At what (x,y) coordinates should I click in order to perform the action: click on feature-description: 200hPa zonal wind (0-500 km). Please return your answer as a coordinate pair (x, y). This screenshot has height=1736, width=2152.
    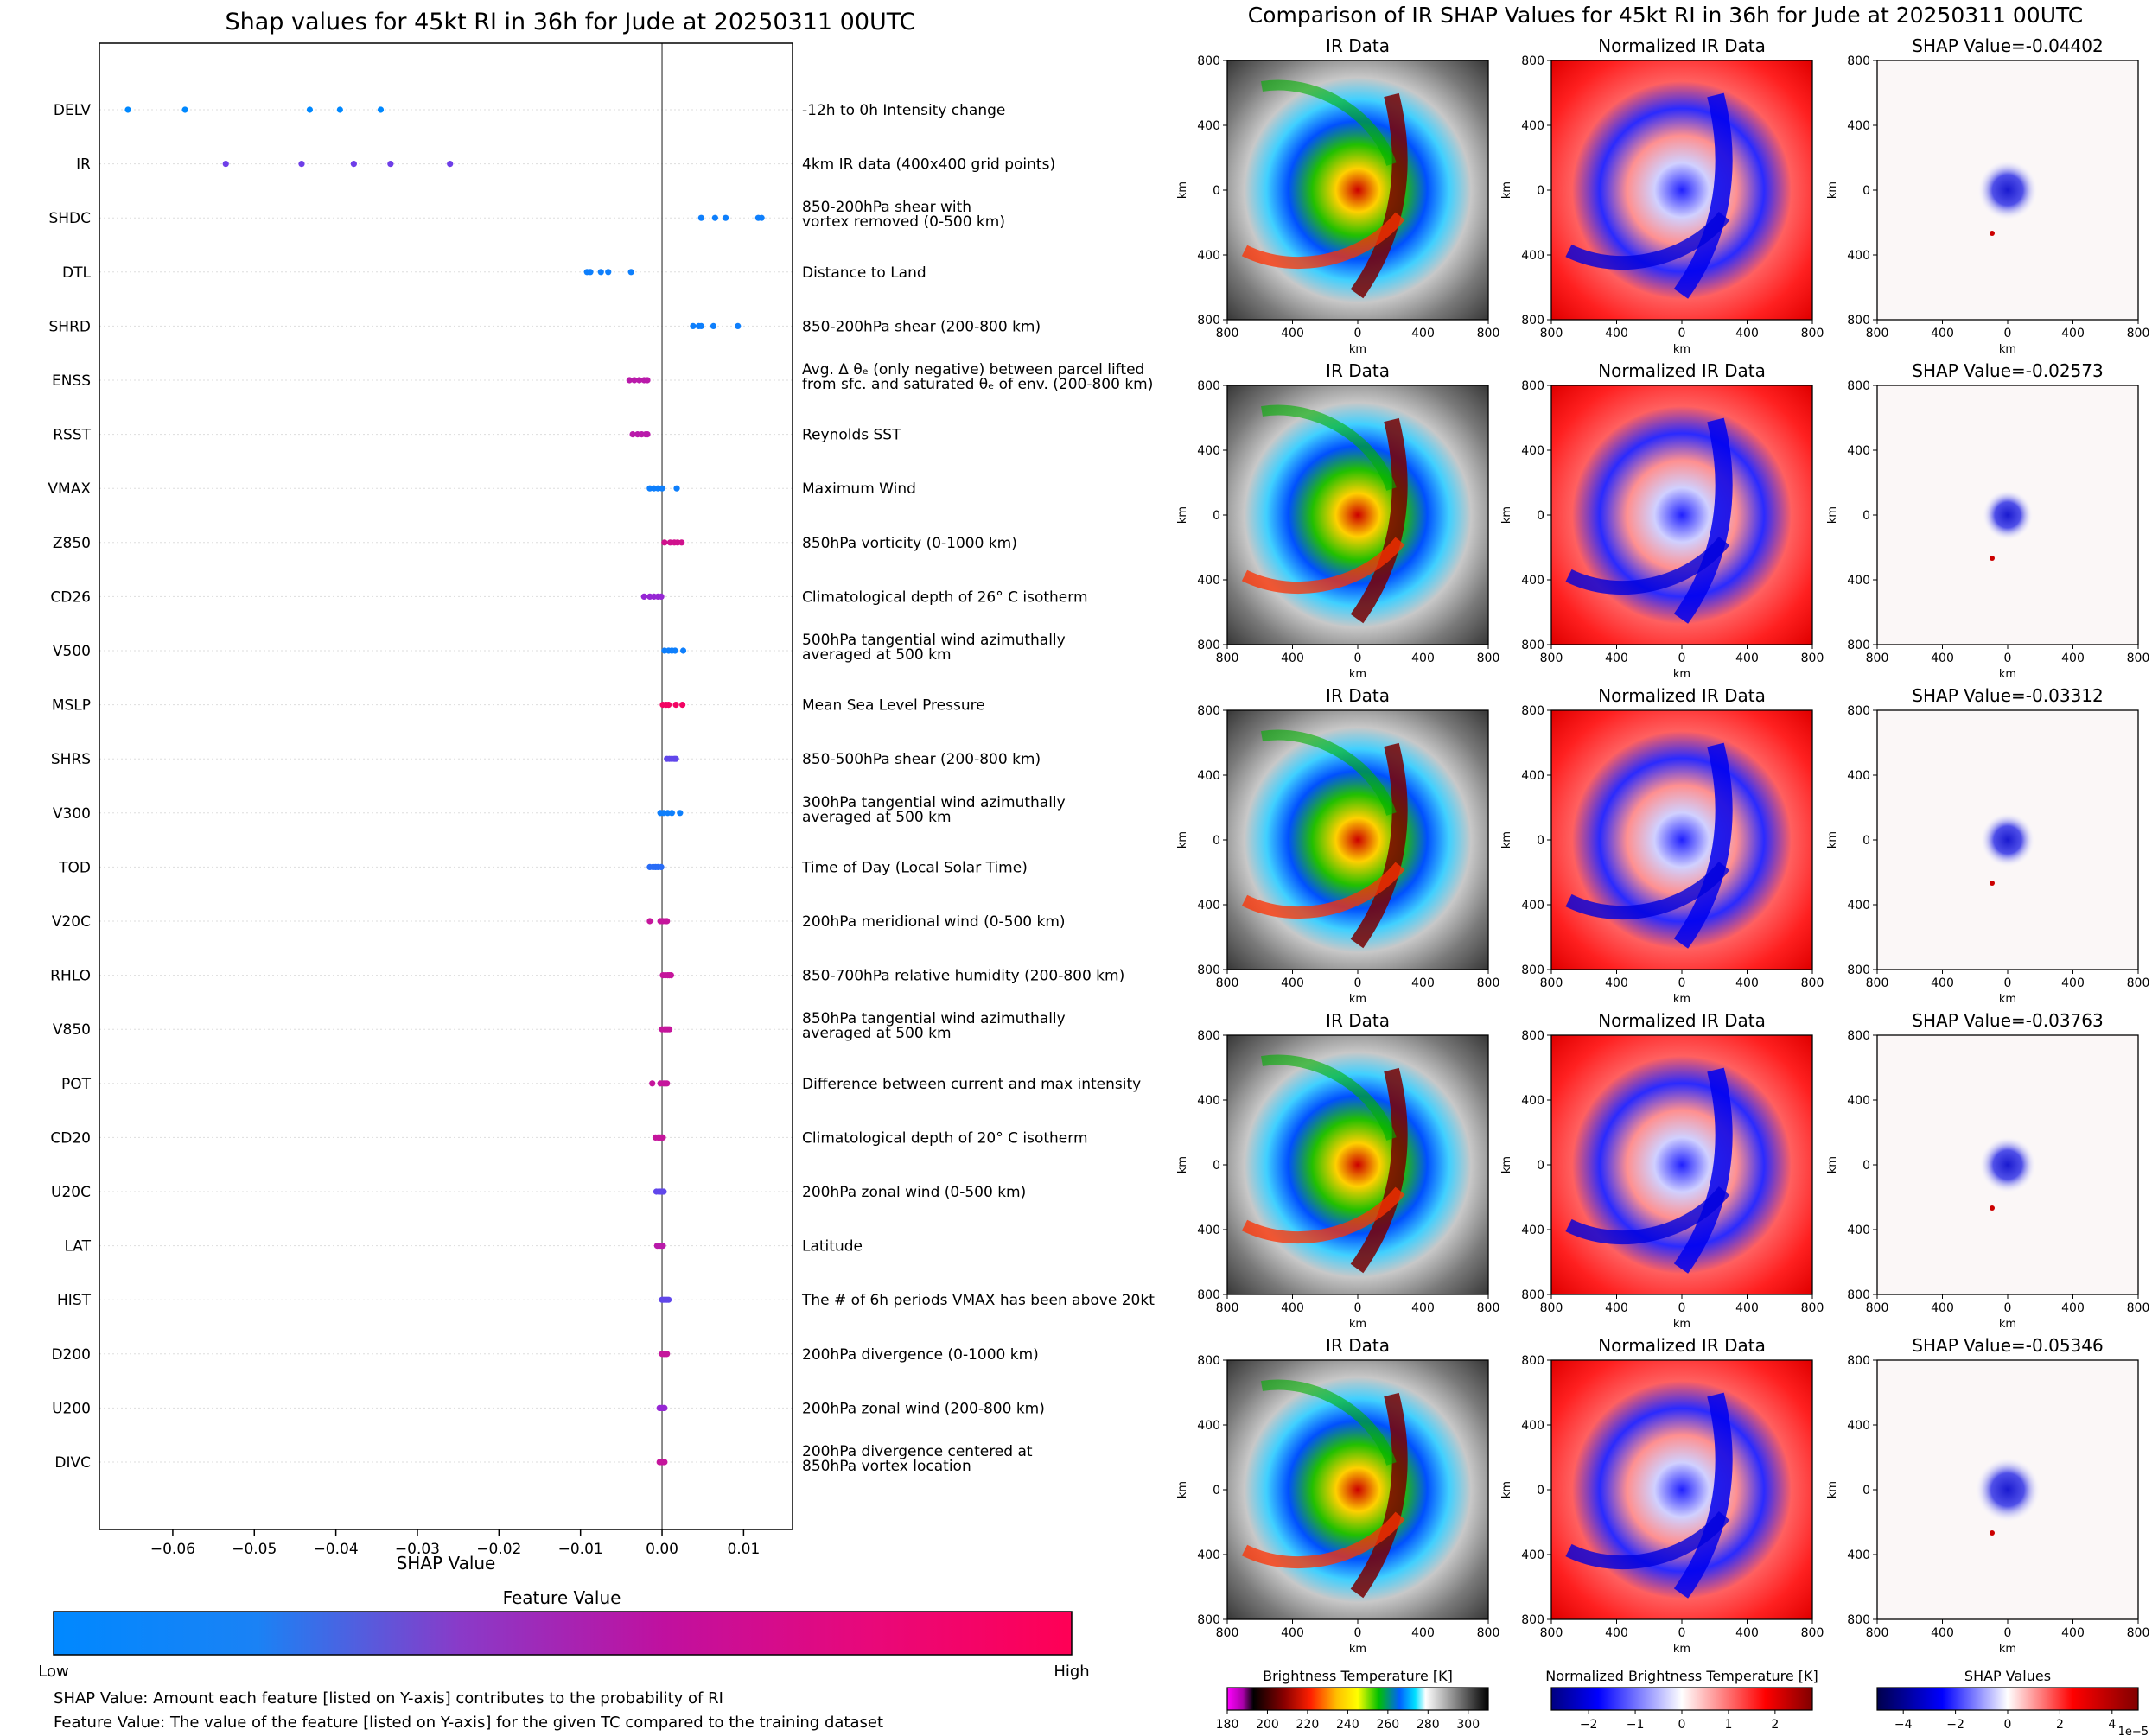
    Looking at the image, I should click on (914, 1192).